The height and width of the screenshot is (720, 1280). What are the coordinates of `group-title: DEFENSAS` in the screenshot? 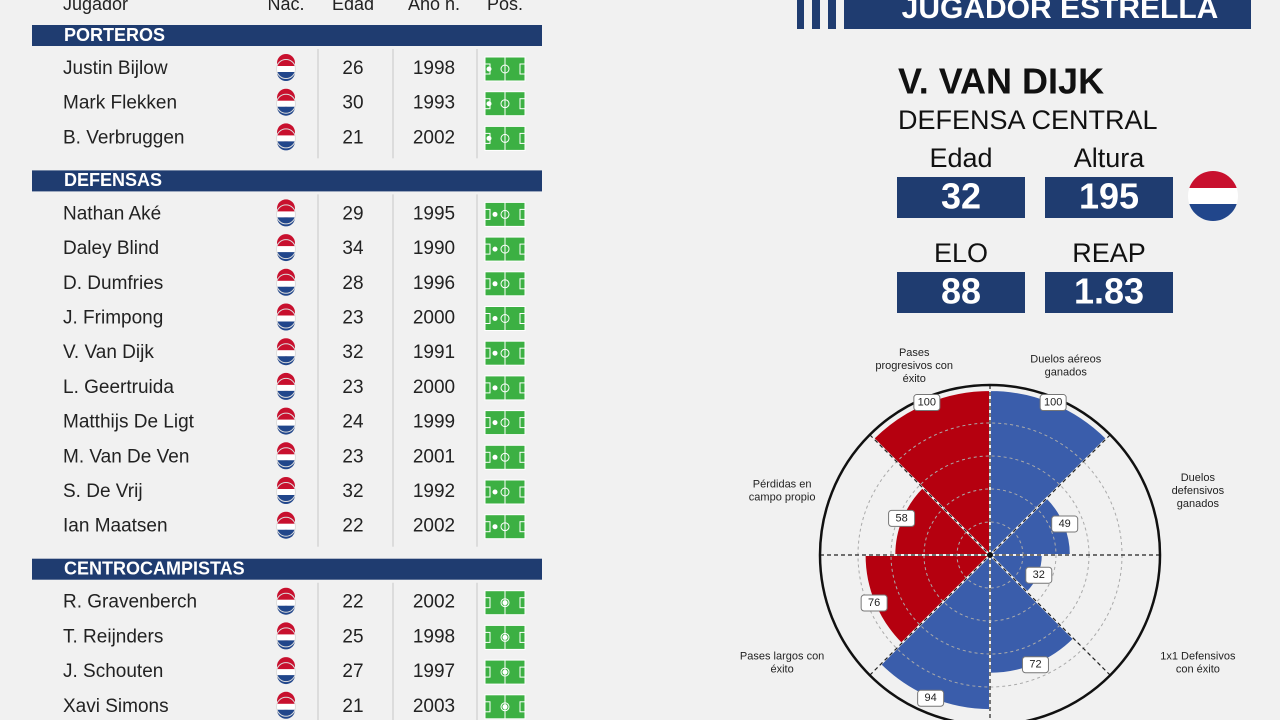 It's located at (113, 180).